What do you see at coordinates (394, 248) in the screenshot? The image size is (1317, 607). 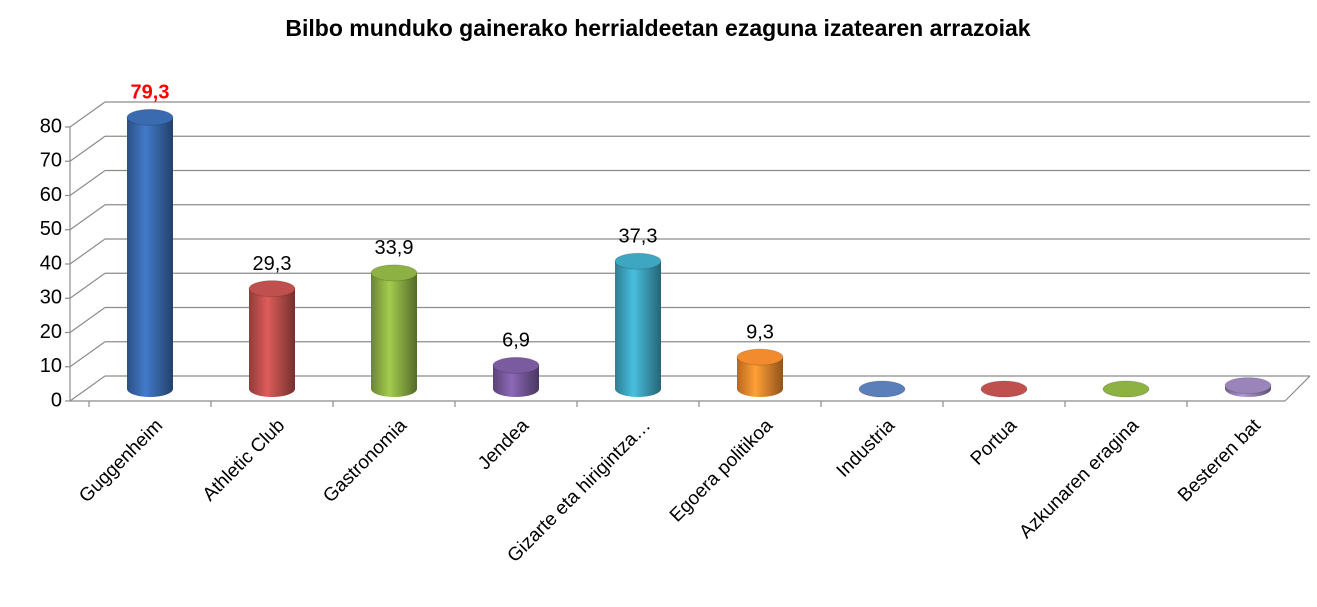 I see `data-label: 33,9` at bounding box center [394, 248].